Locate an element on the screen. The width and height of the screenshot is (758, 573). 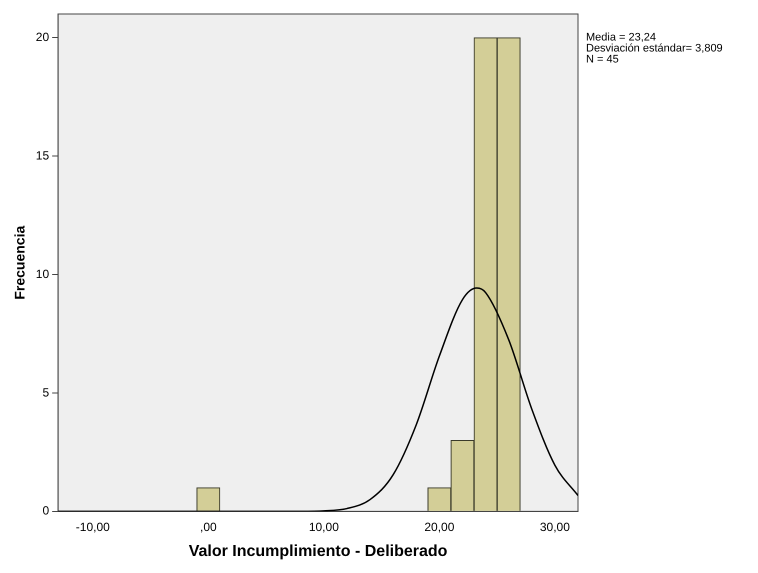
y-tick-label: 10 is located at coordinates (43, 273).